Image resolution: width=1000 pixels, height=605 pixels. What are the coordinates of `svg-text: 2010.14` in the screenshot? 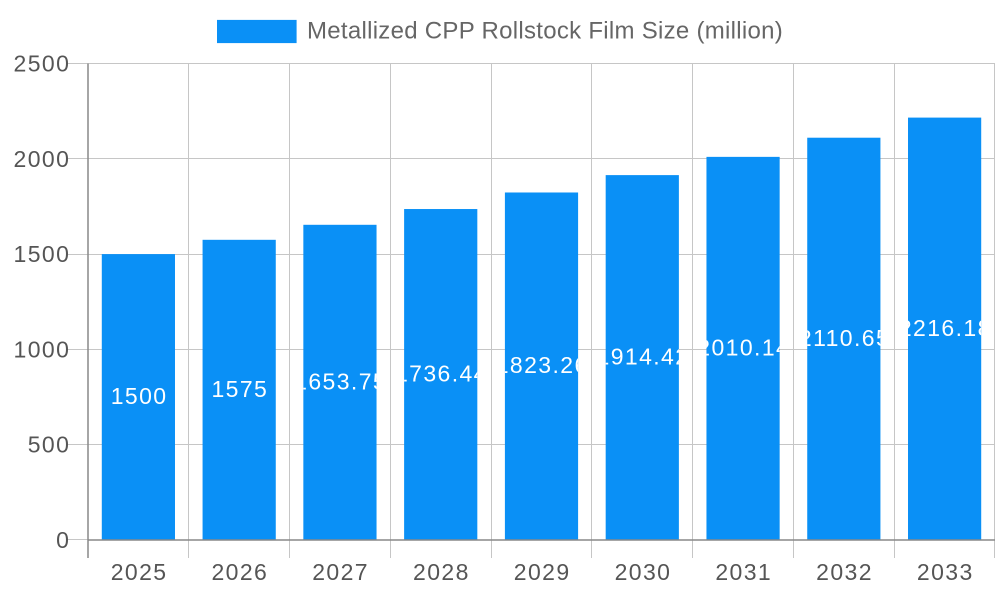 It's located at (743, 347).